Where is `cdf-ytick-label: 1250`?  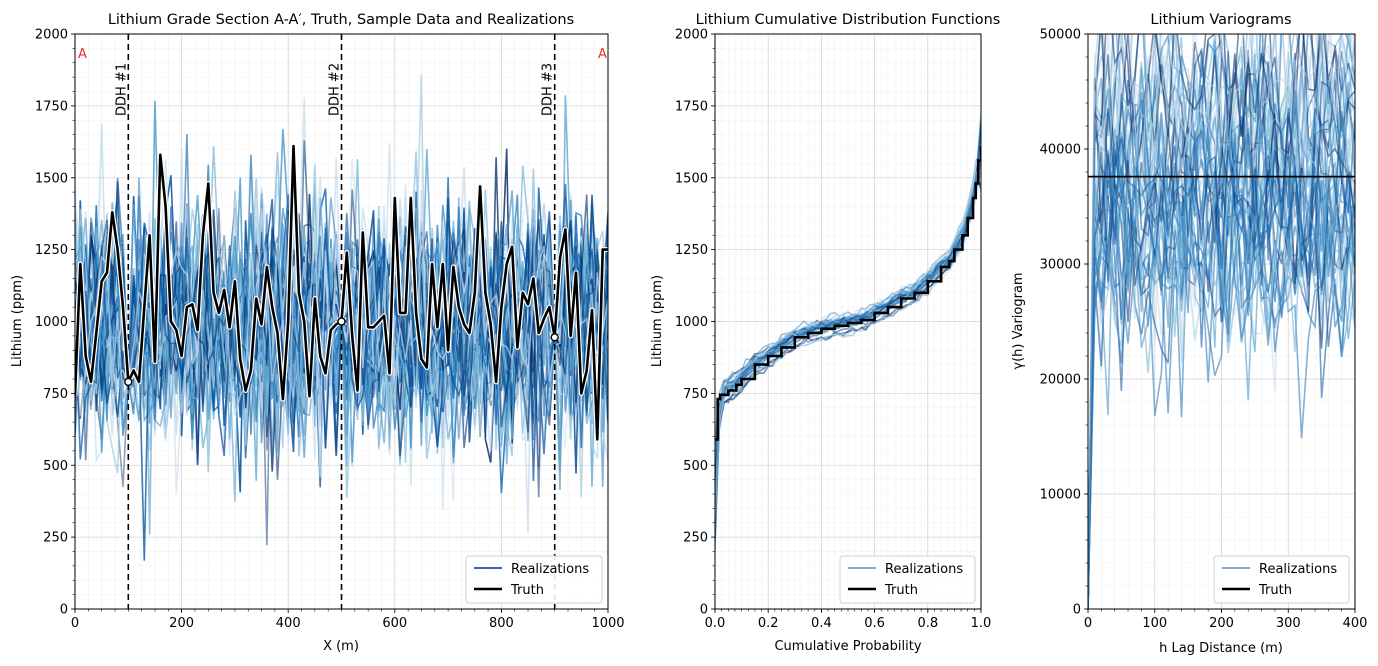 cdf-ytick-label: 1250 is located at coordinates (691, 250).